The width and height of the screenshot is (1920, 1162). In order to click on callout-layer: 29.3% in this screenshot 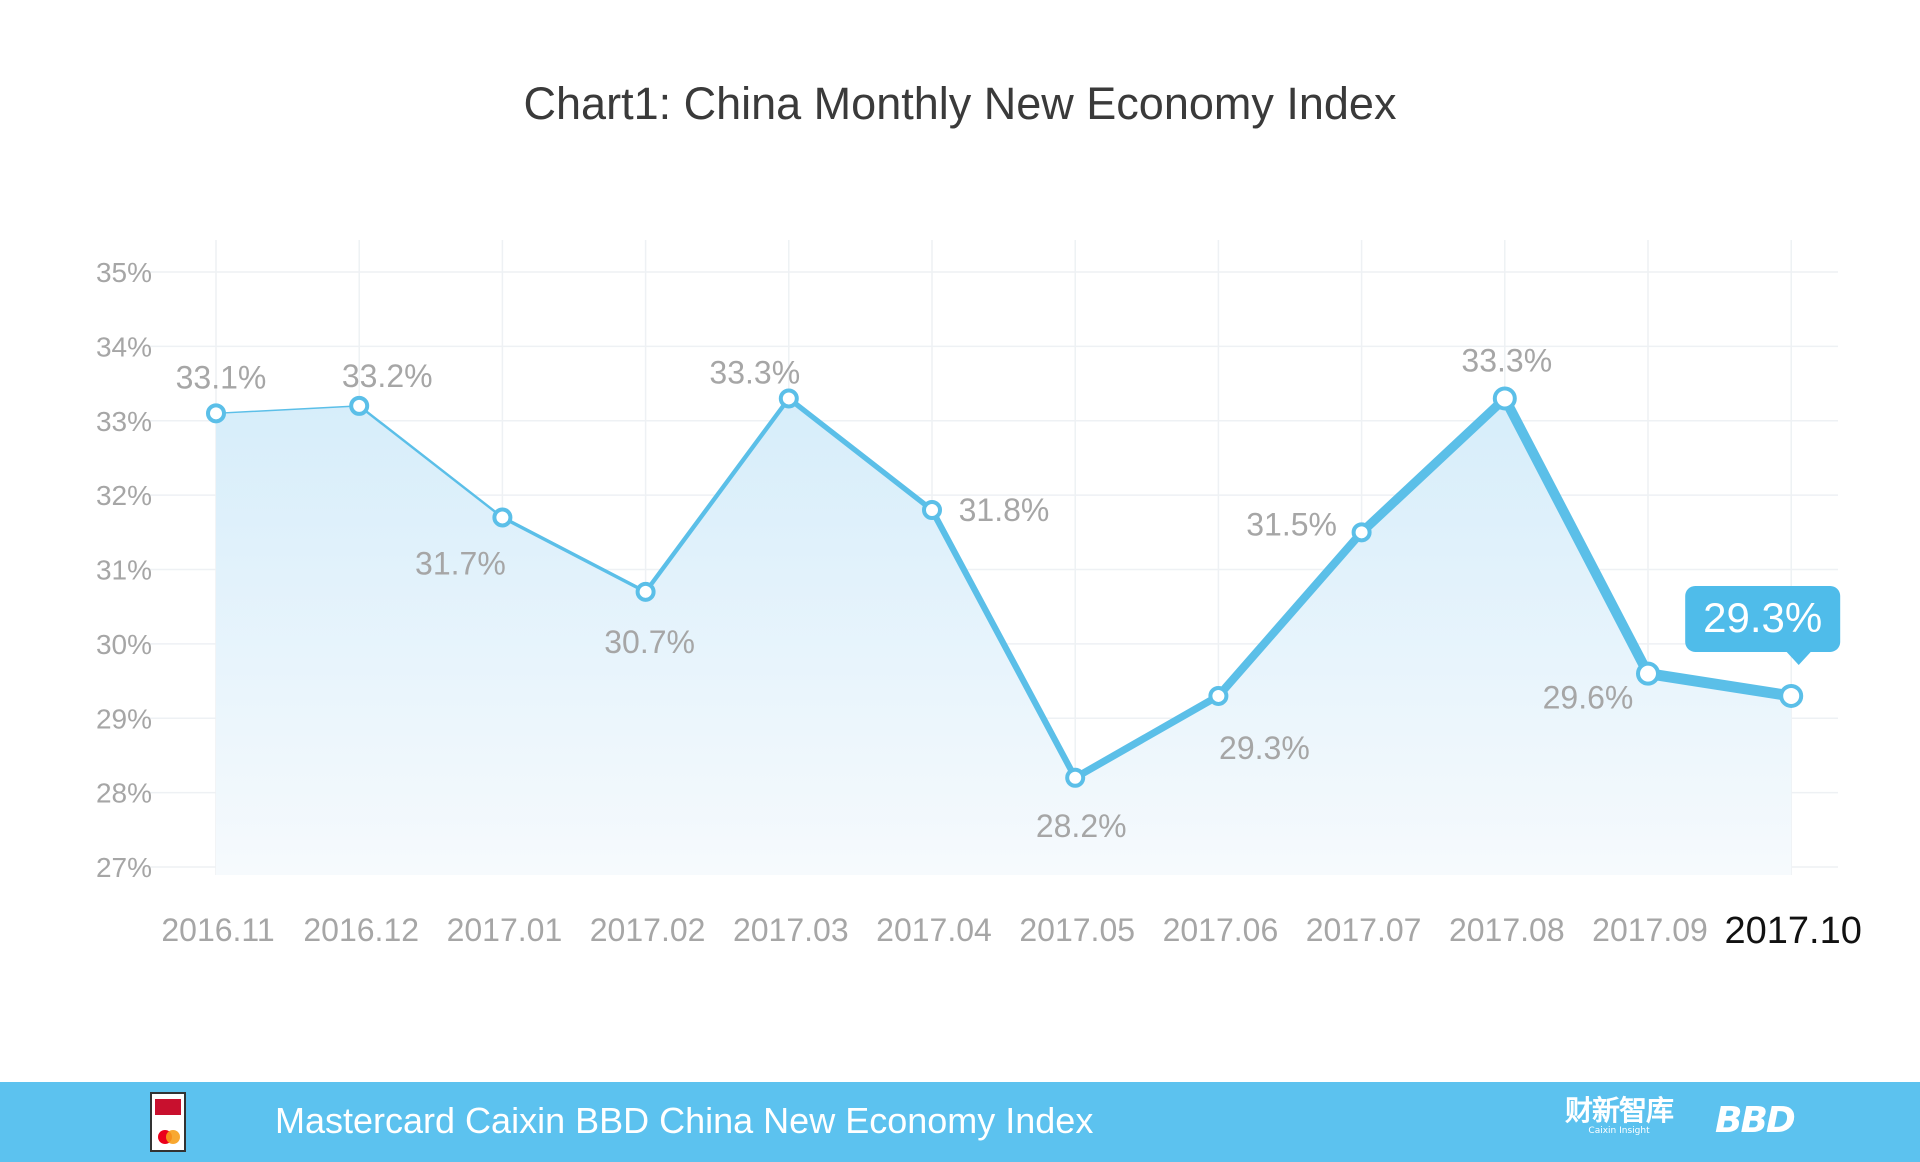, I will do `click(1763, 625)`.